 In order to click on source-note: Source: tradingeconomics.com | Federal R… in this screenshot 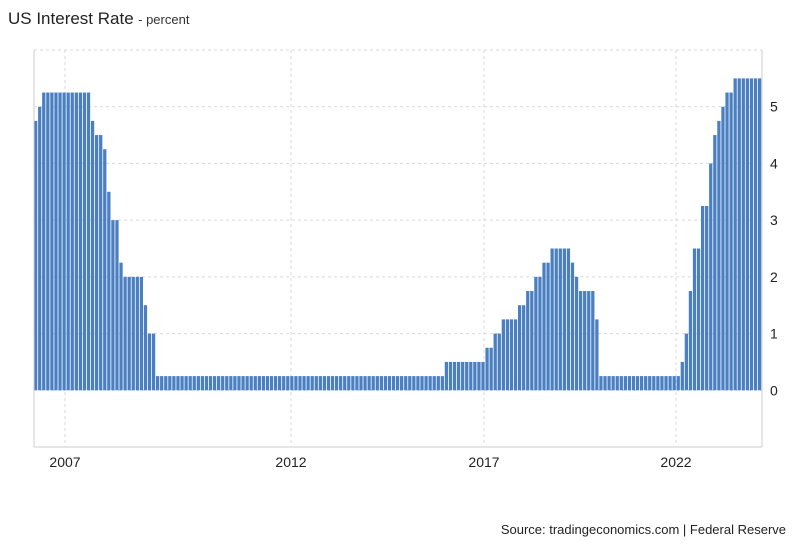, I will do `click(643, 529)`.